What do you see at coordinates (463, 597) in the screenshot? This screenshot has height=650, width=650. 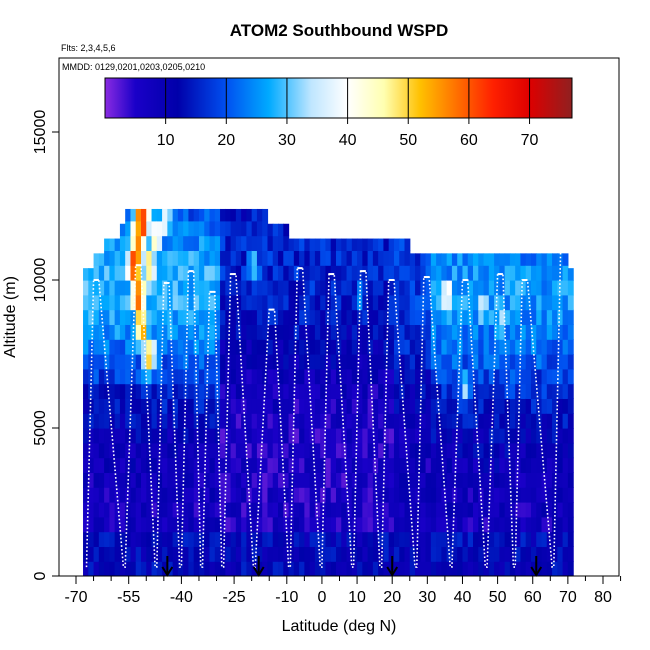 I see `x-tick-label: 40` at bounding box center [463, 597].